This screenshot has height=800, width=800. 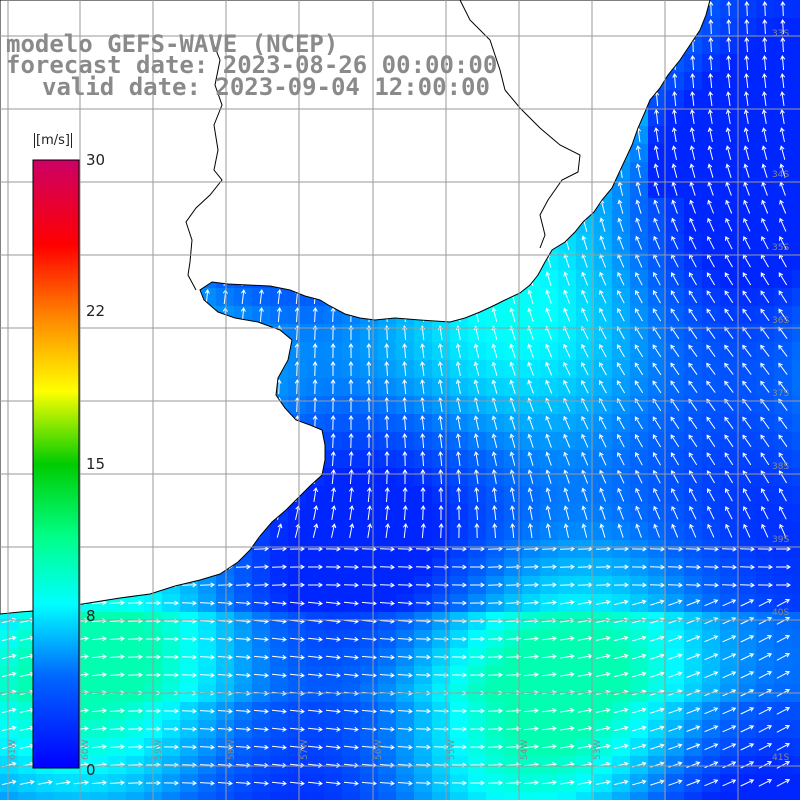 I want to click on lon-label: 54W, so click(x=525, y=750).